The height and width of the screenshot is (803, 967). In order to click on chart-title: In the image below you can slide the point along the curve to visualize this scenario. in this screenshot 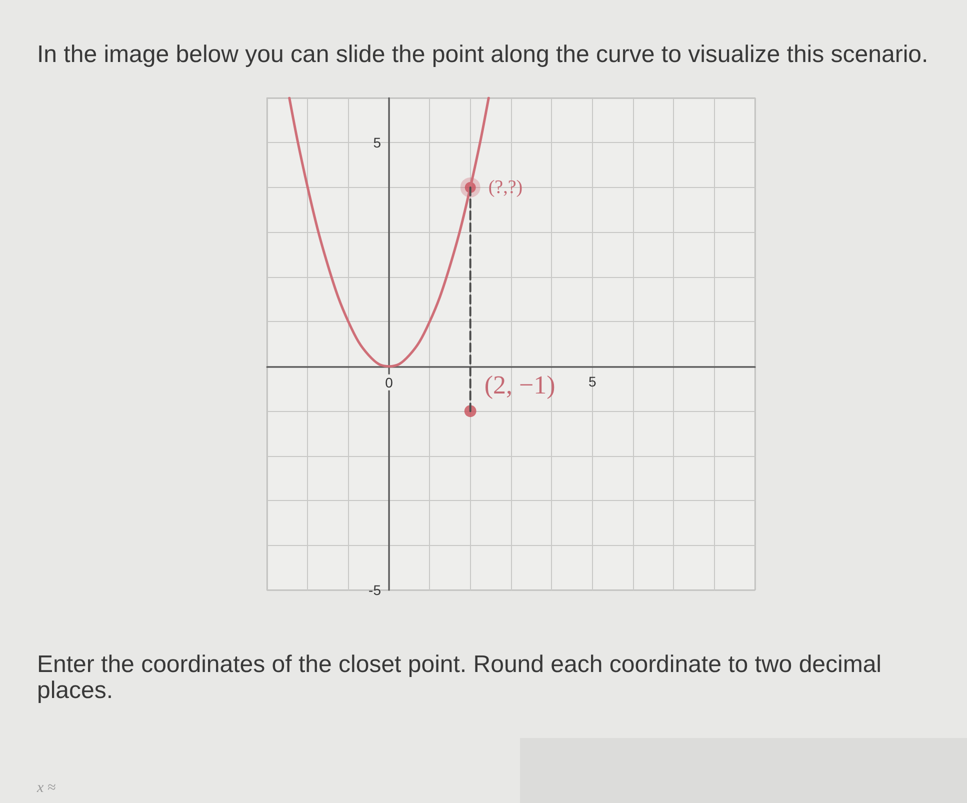, I will do `click(482, 55)`.